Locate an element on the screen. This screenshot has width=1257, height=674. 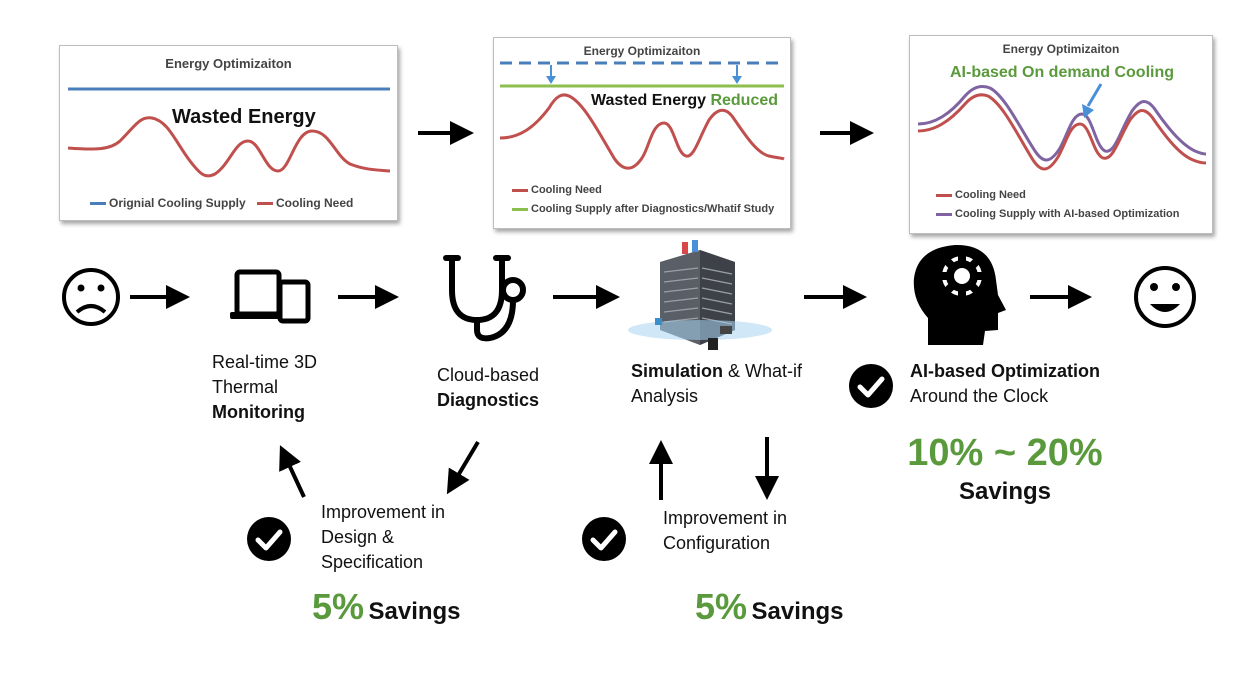
savings-config: 5% Savings is located at coordinates (769, 607).